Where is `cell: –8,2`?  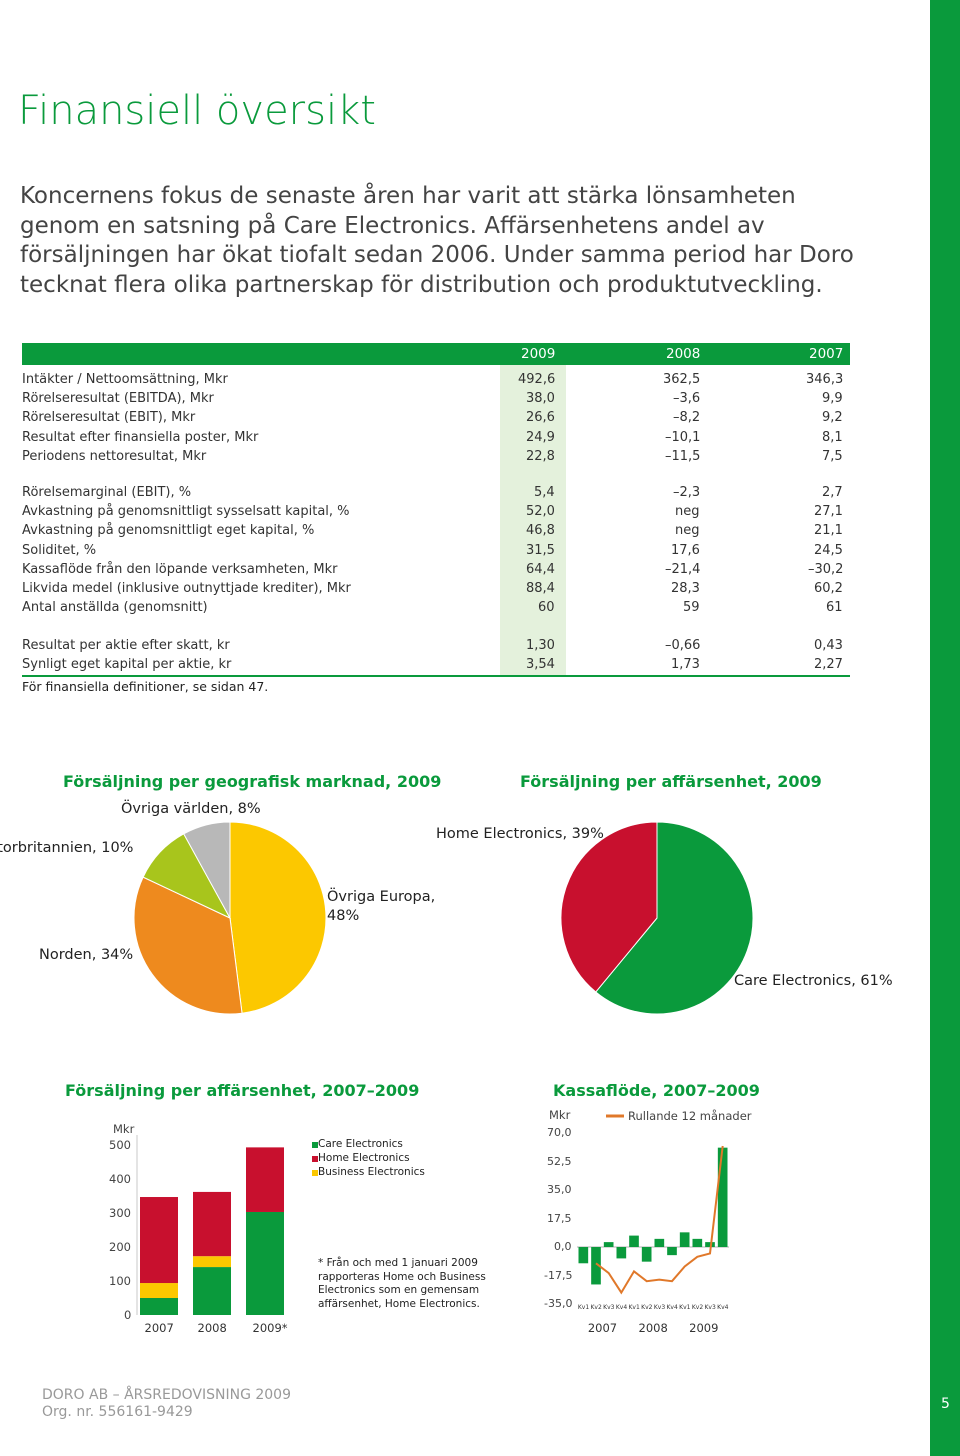 cell: –8,2 is located at coordinates (687, 418).